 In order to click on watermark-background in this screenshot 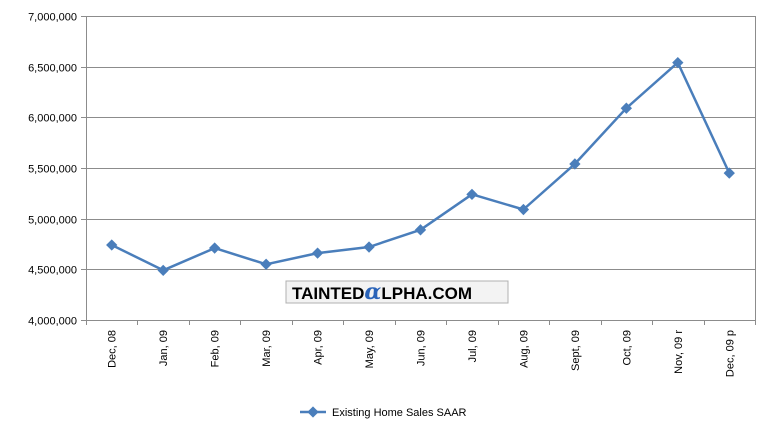, I will do `click(397, 292)`.